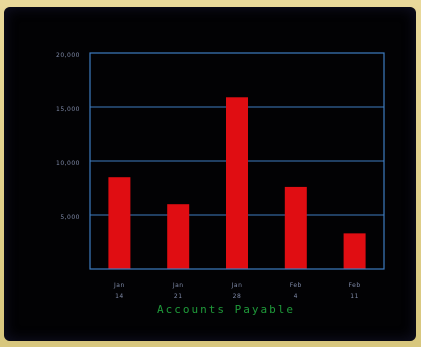 Image resolution: width=421 pixels, height=347 pixels. What do you see at coordinates (237, 296) in the screenshot?
I see `x-tick-label: 28` at bounding box center [237, 296].